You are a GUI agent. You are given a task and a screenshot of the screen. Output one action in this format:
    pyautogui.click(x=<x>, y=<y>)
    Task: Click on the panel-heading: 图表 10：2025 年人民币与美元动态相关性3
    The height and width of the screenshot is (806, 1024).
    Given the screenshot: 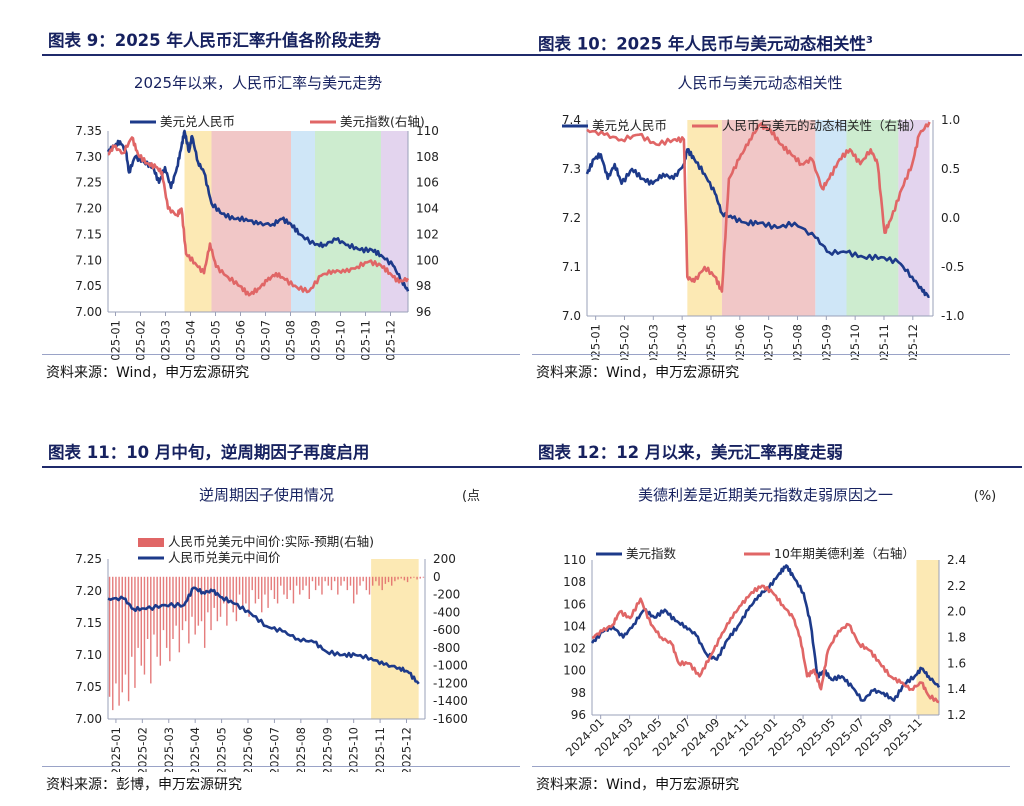 What is the action you would take?
    pyautogui.click(x=777, y=42)
    